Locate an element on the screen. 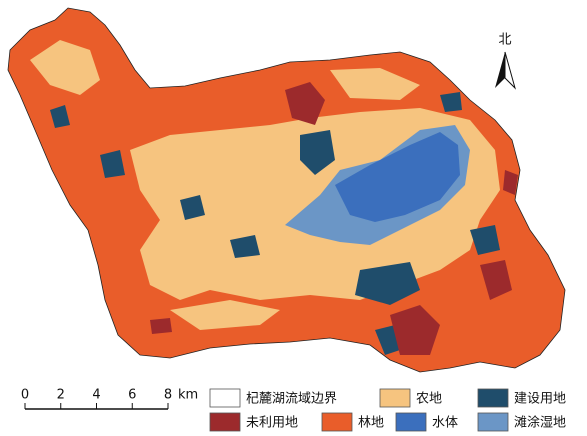 The width and height of the screenshot is (587, 436). legend-label: 滩涂湿地 is located at coordinates (540, 423).